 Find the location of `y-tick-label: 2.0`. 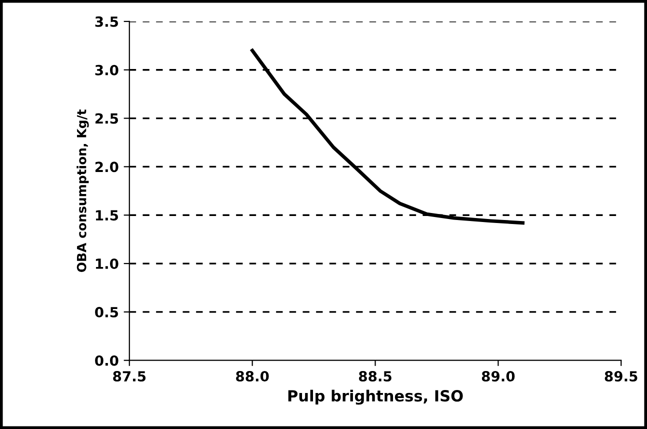

y-tick-label: 2.0 is located at coordinates (106, 167).